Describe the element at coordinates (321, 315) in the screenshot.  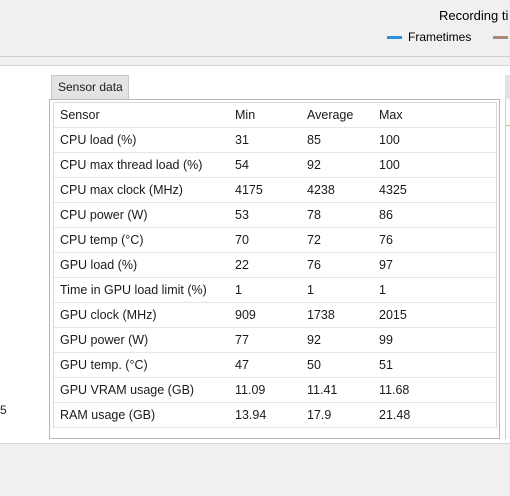
I see `cell-average: 1738` at that location.